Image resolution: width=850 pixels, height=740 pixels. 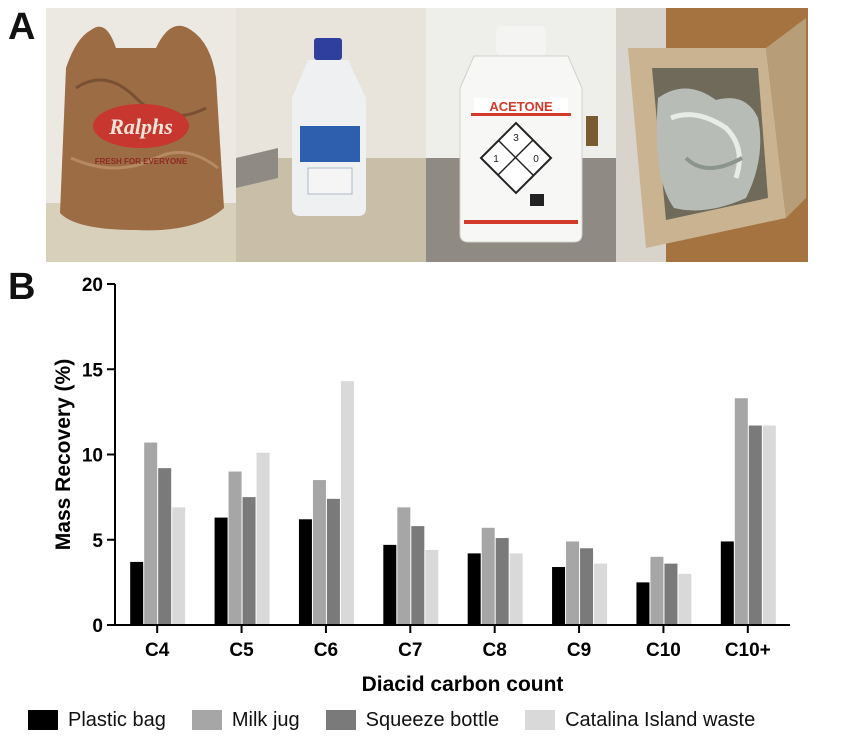 What do you see at coordinates (340, 720) in the screenshot?
I see `legend-swatch-squeeze-bottle` at bounding box center [340, 720].